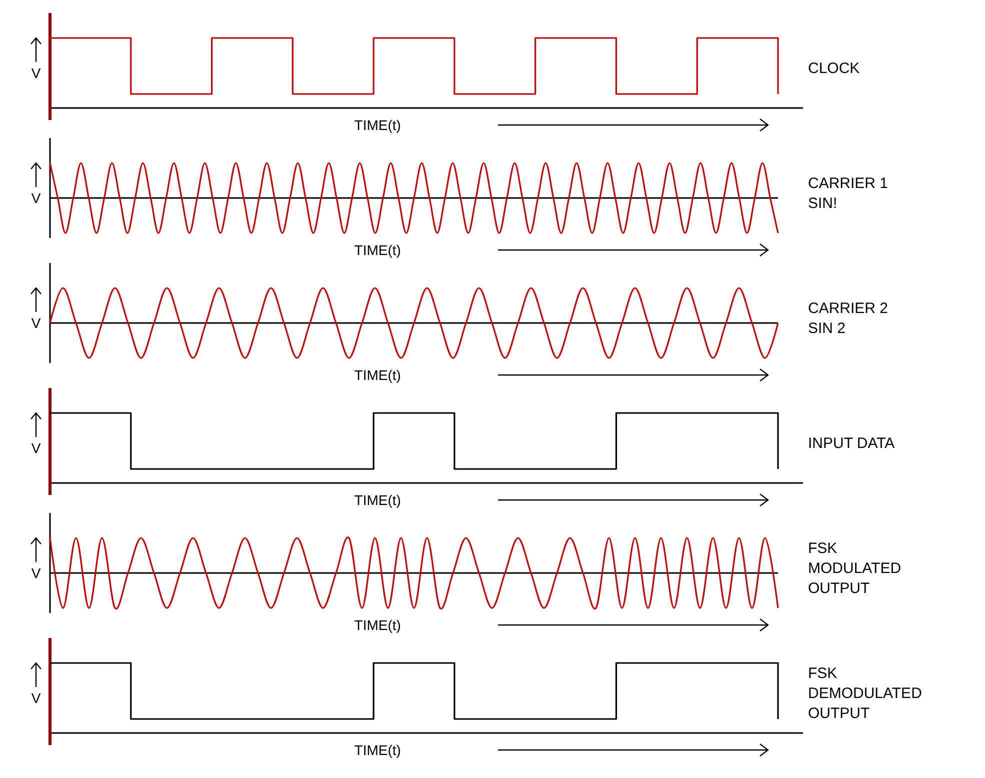  What do you see at coordinates (848, 193) in the screenshot?
I see `text: CARRIER 1 SIN!` at bounding box center [848, 193].